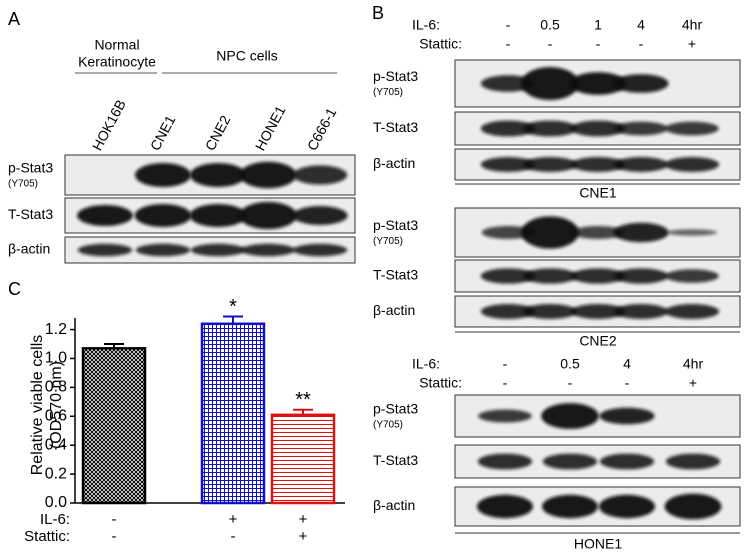  I want to click on group-label: NPC cells, so click(246, 56).